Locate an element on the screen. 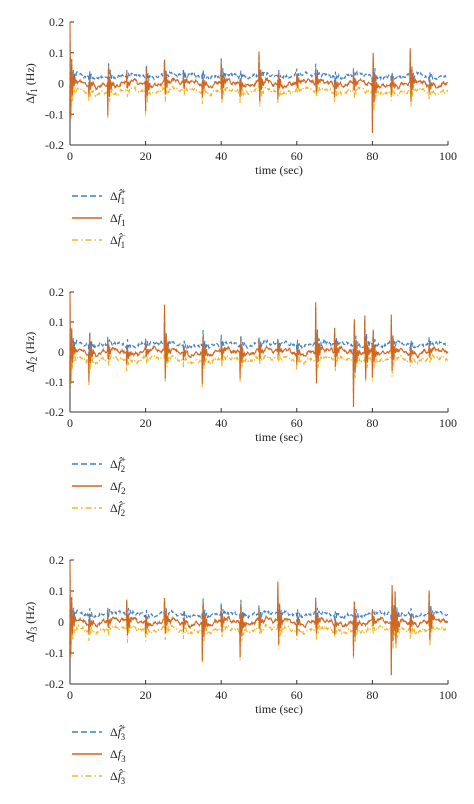 This screenshot has width=474, height=804. y-axis-title: Δf2 (Hz) is located at coordinates (31, 352).